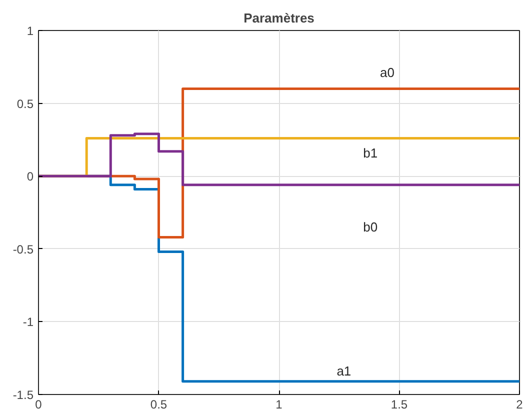 This screenshot has width=525, height=416. What do you see at coordinates (23, 395) in the screenshot?
I see `y-tick-label: -1.5` at bounding box center [23, 395].